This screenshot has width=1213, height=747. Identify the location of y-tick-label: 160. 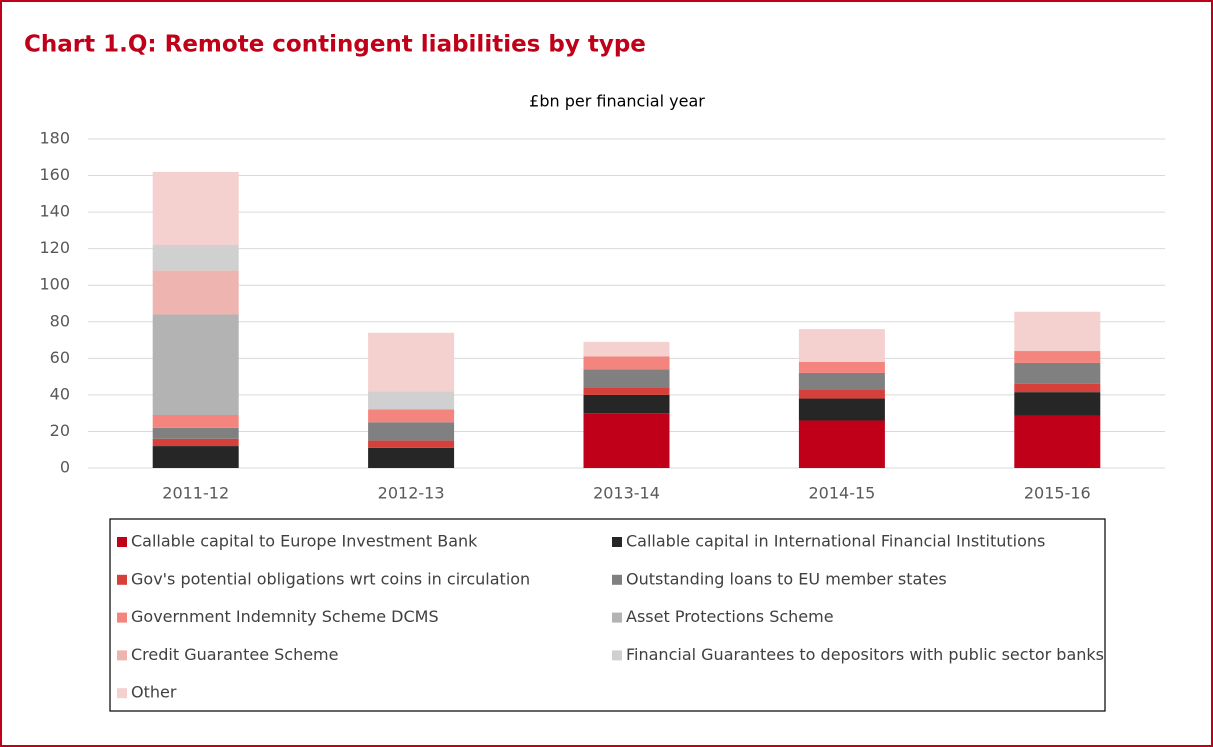
(54, 174).